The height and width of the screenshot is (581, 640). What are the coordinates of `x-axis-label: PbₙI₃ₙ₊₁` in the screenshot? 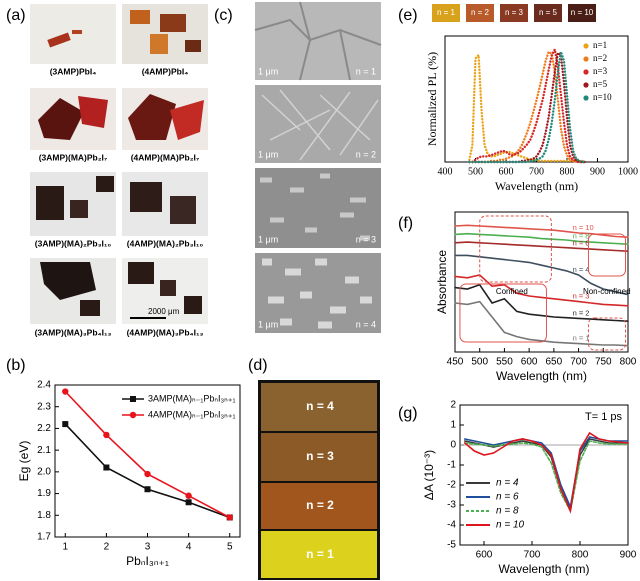 It's located at (147, 561).